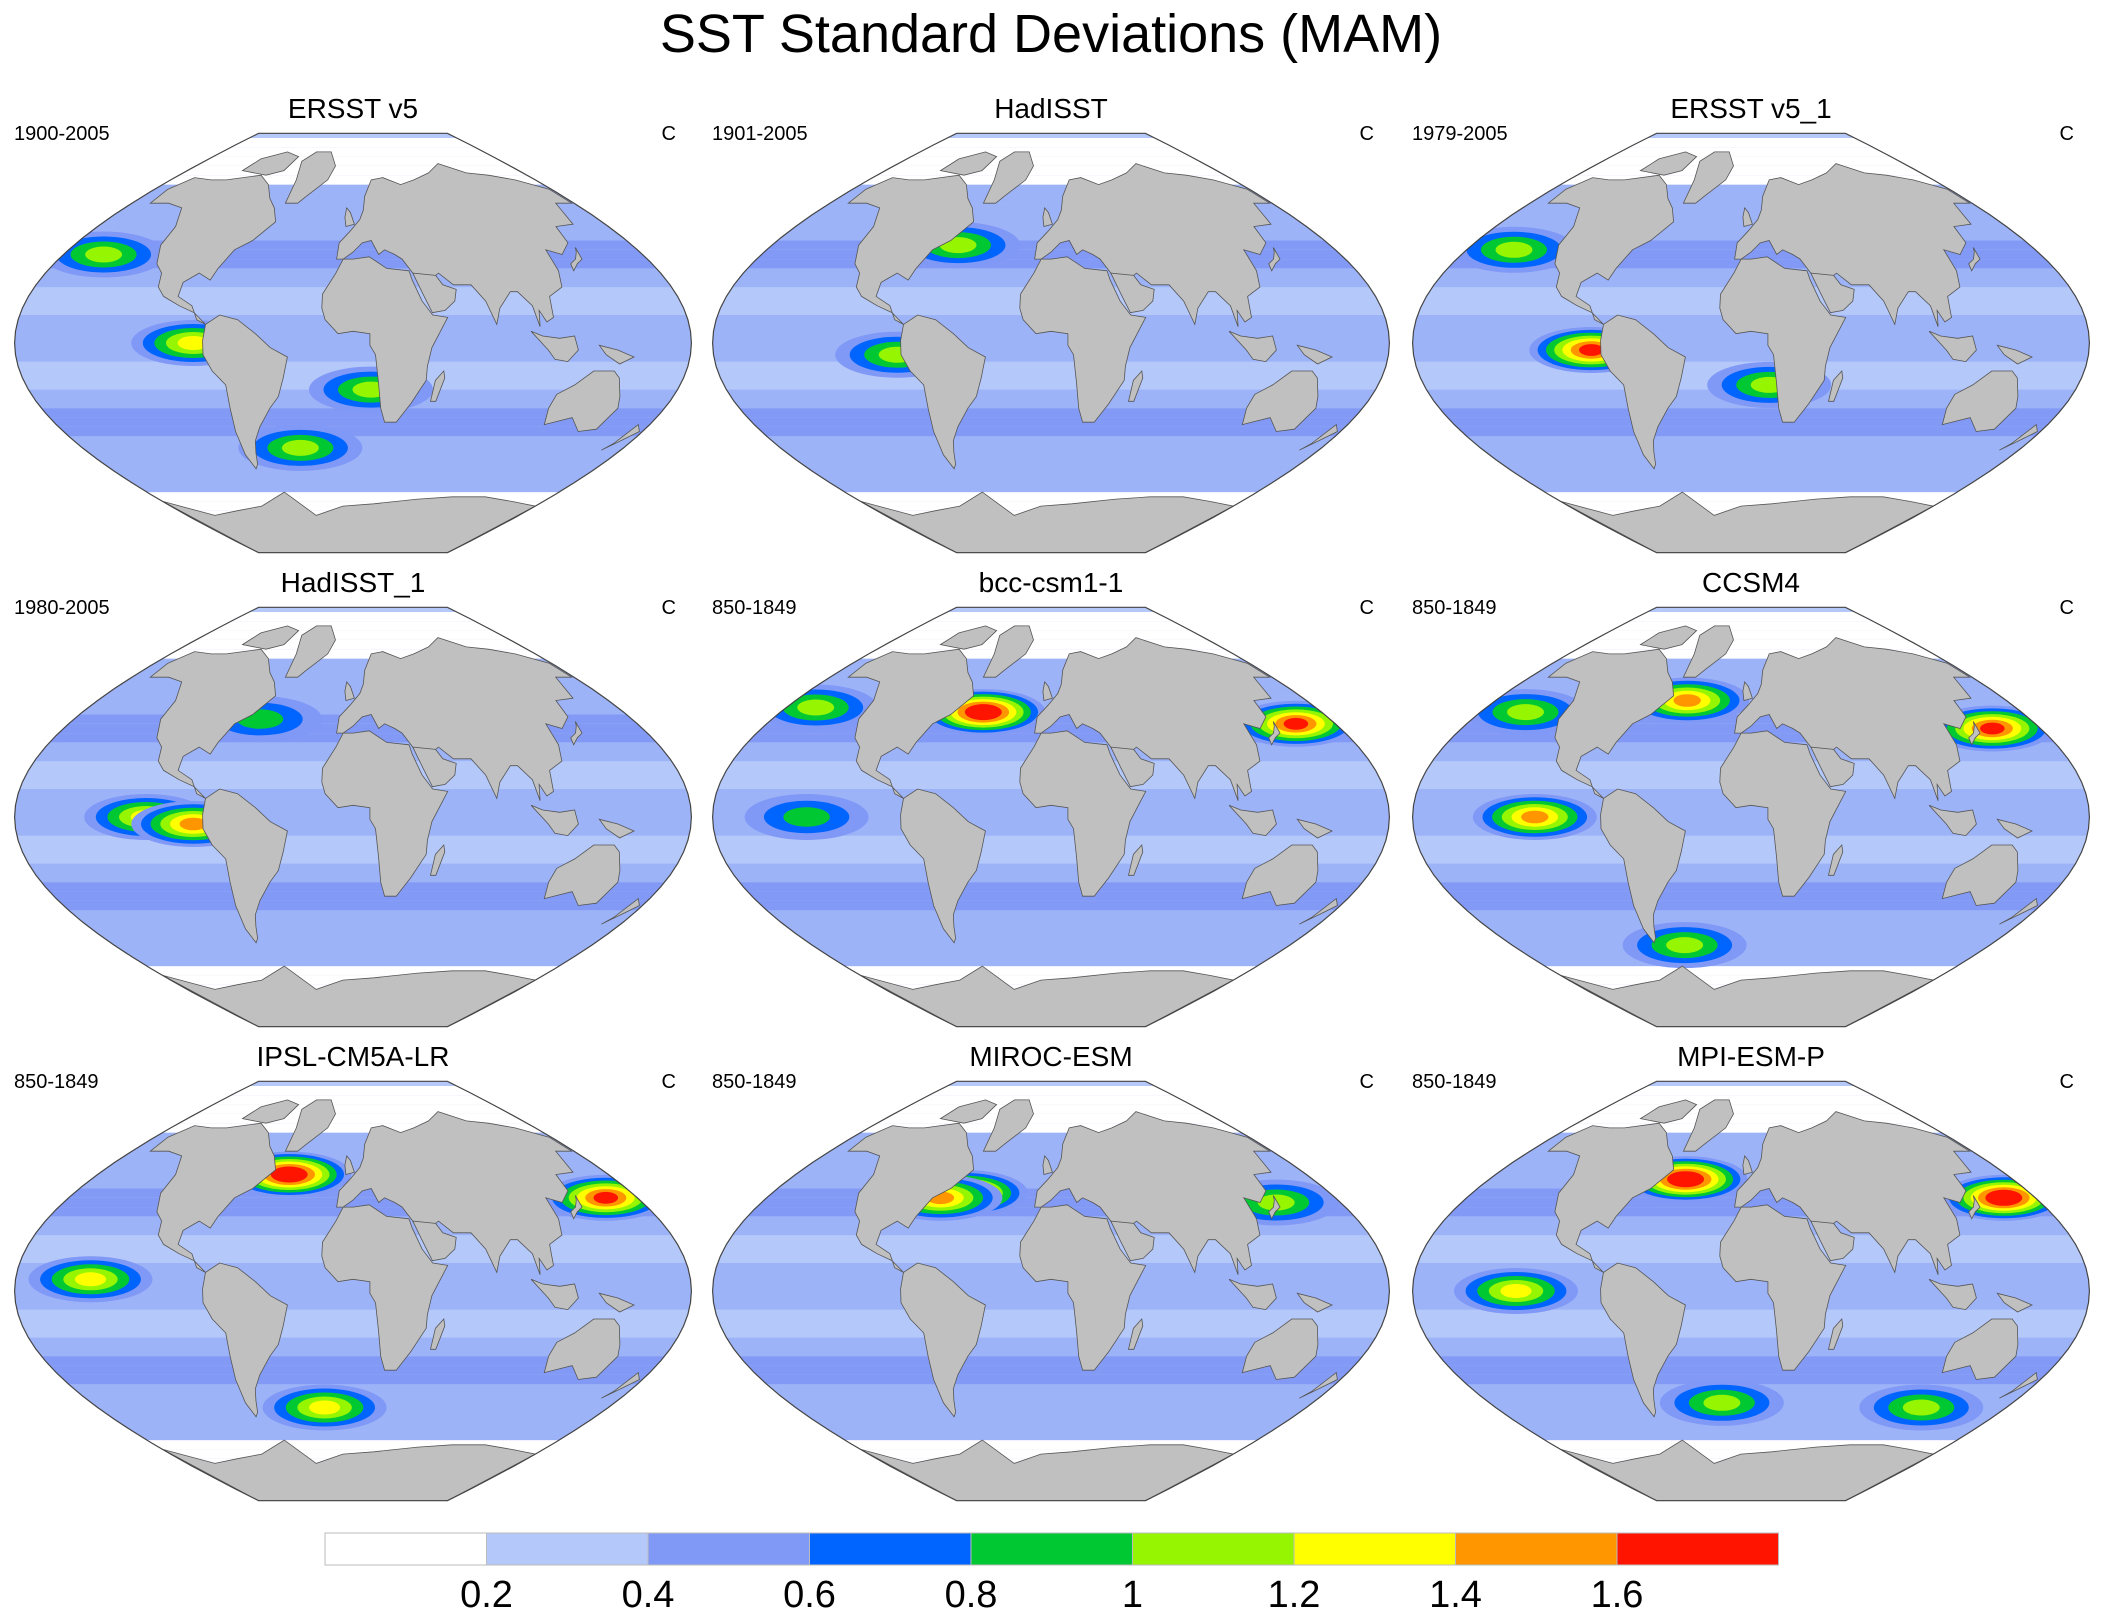 The height and width of the screenshot is (1613, 2102). What do you see at coordinates (62, 134) in the screenshot?
I see `panel-period: 1900-2005` at bounding box center [62, 134].